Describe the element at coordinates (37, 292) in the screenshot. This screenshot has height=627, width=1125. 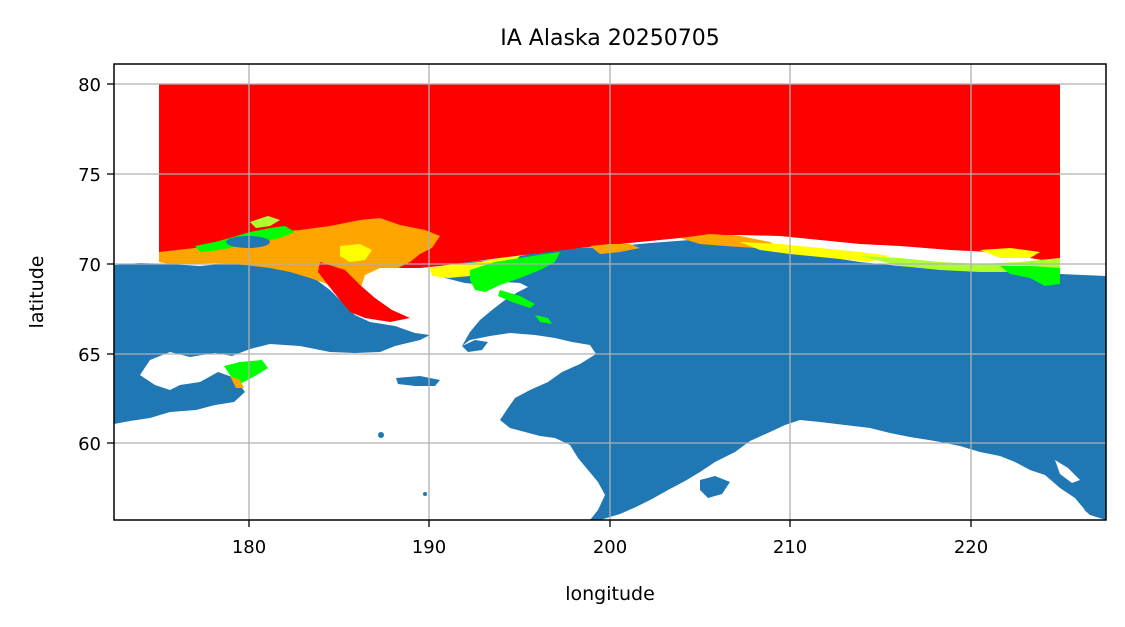
I see `y-axis-label: latitude` at that location.